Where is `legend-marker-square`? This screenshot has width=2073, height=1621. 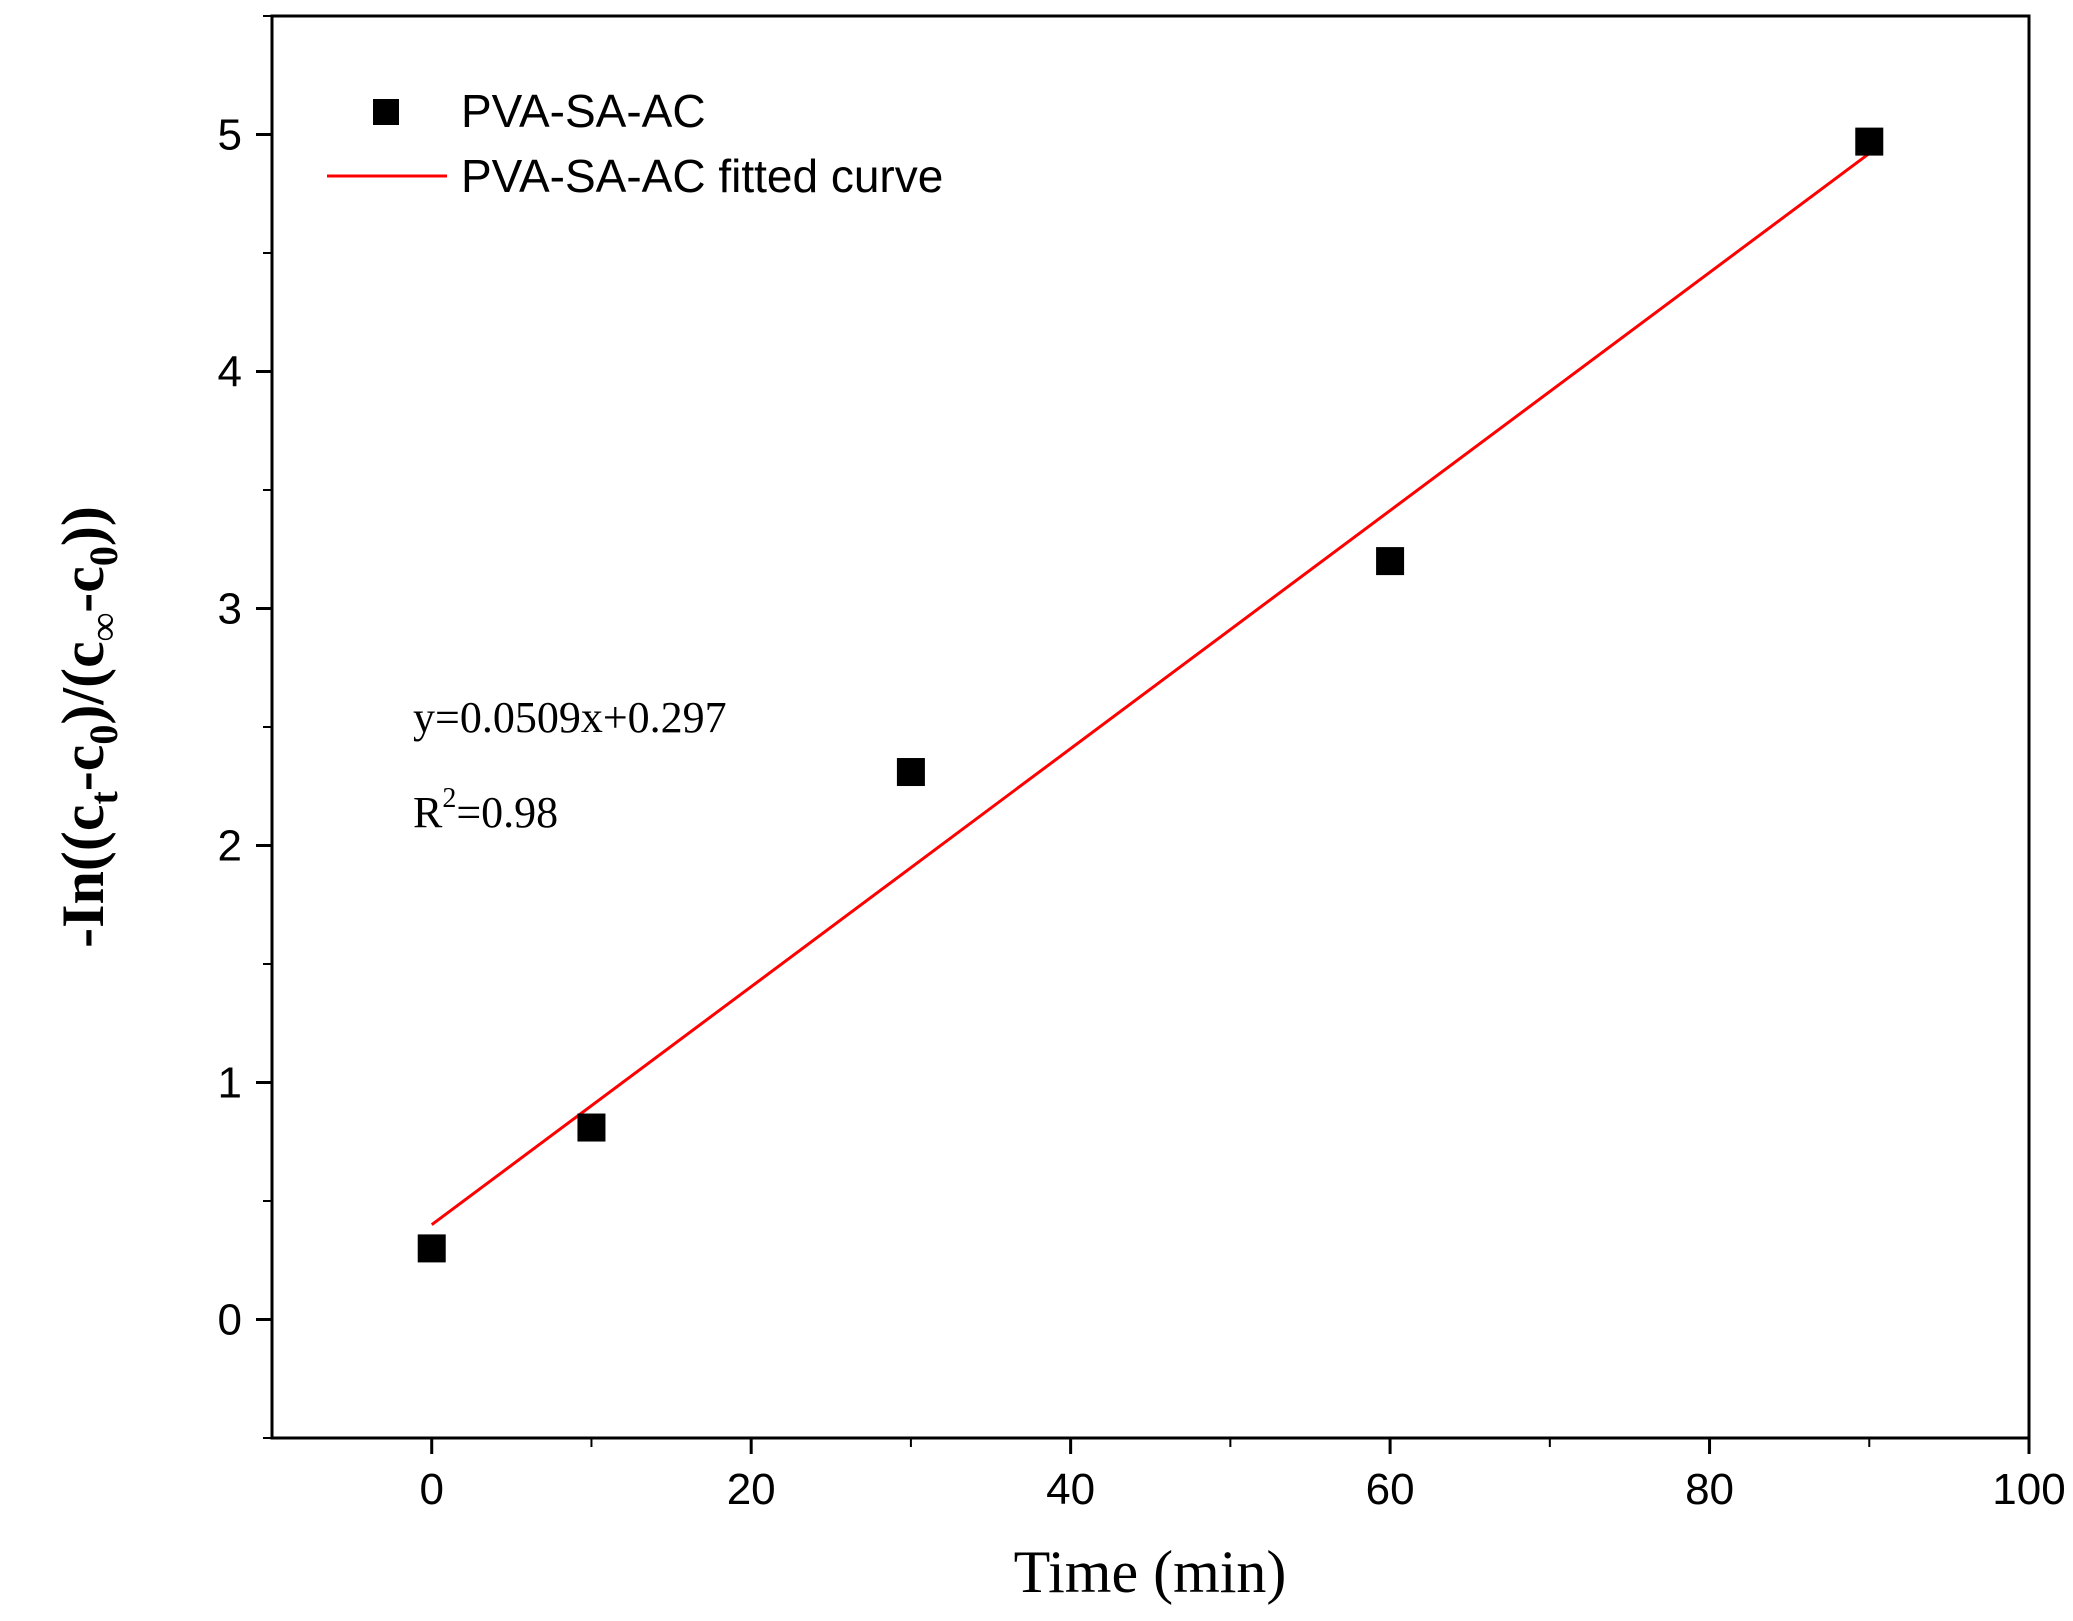
legend-marker-square is located at coordinates (386, 112).